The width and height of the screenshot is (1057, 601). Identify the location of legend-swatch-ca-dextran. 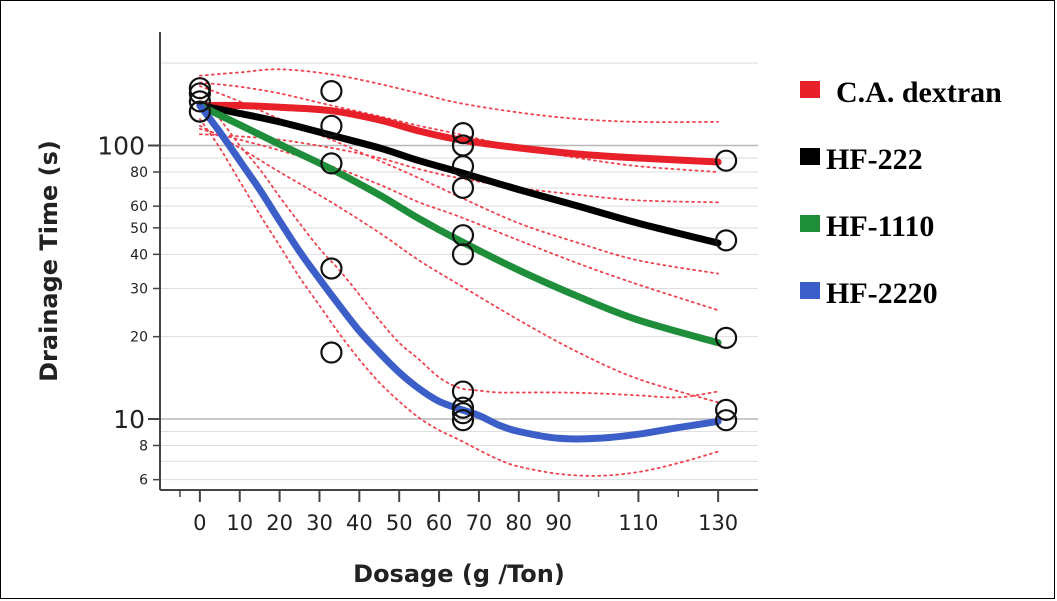
(810, 89).